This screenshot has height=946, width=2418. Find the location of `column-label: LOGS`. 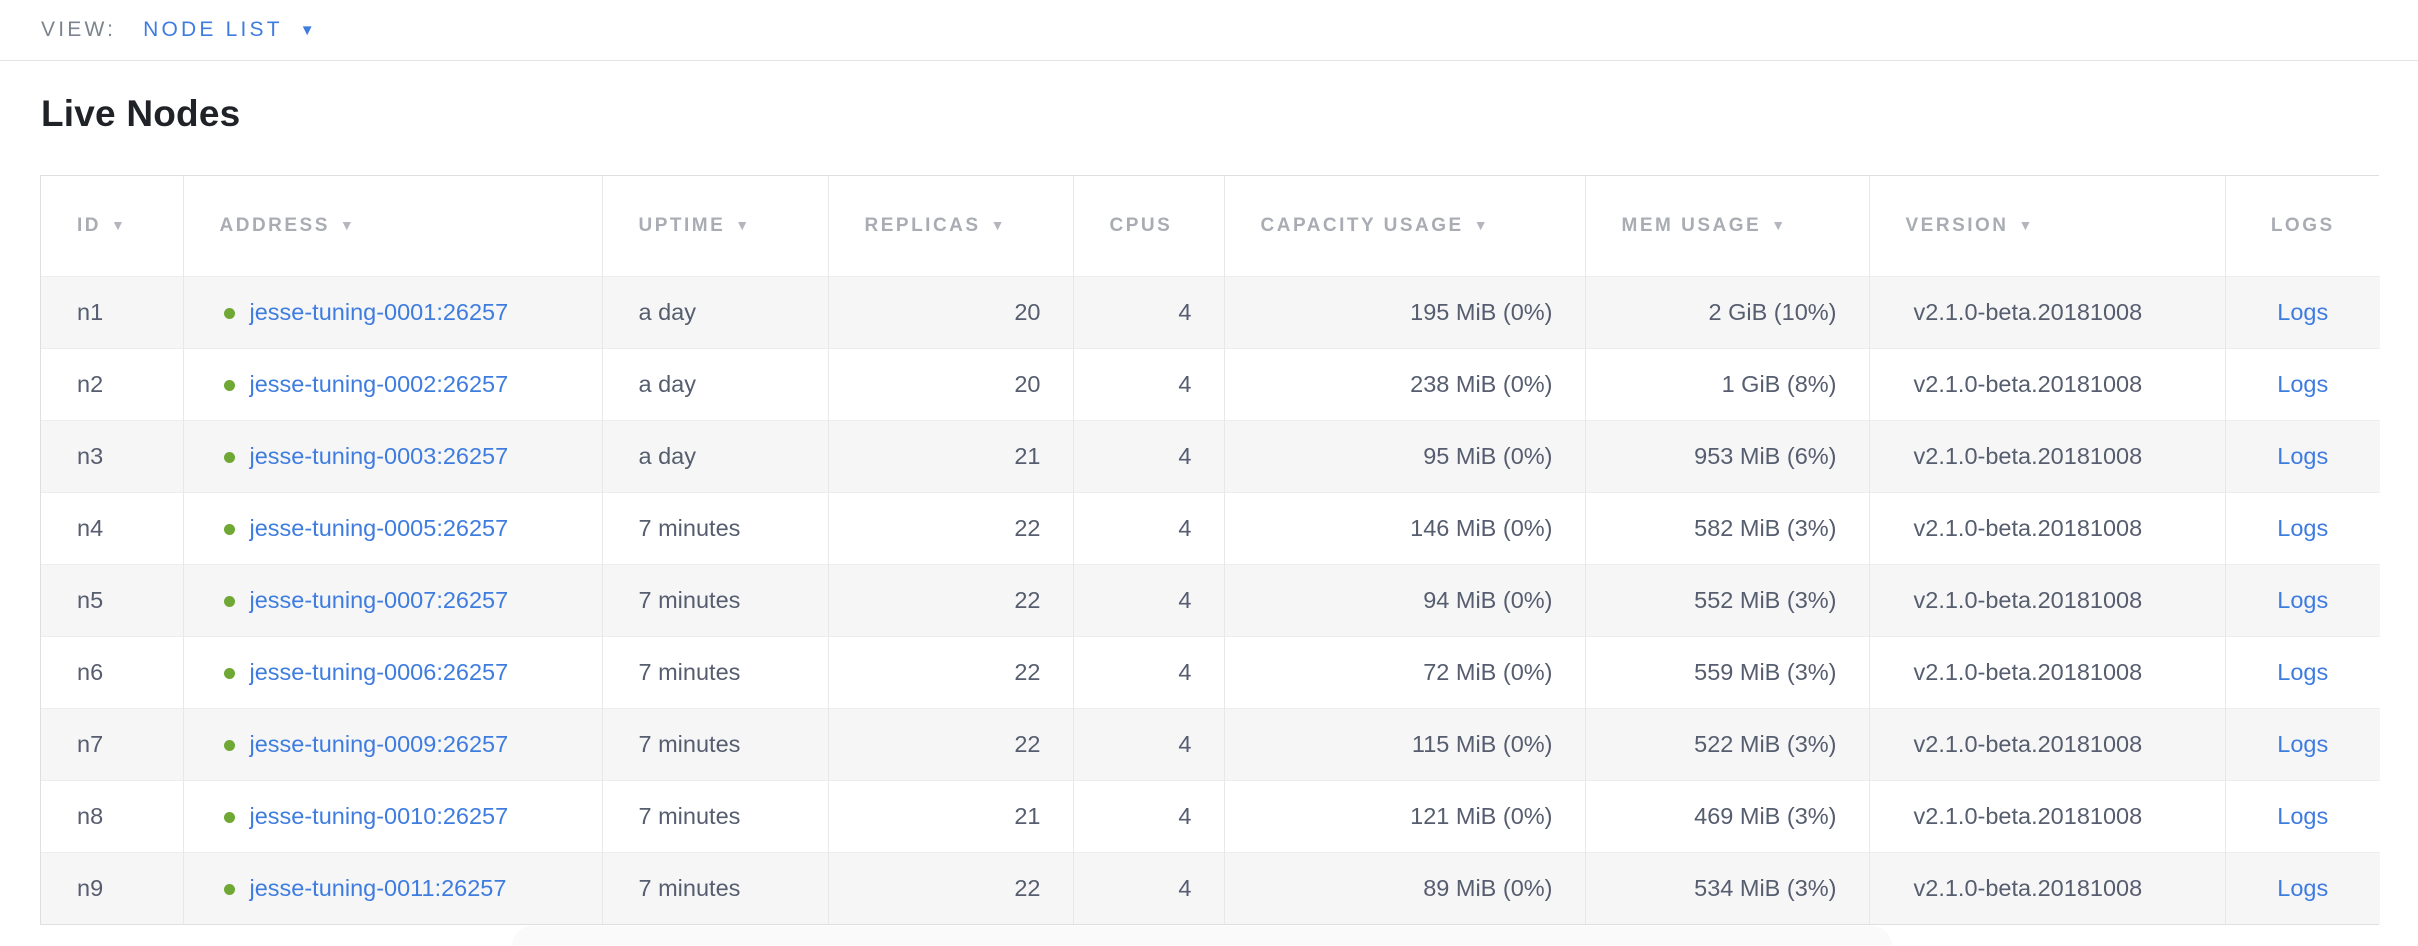

column-label: LOGS is located at coordinates (2302, 225).